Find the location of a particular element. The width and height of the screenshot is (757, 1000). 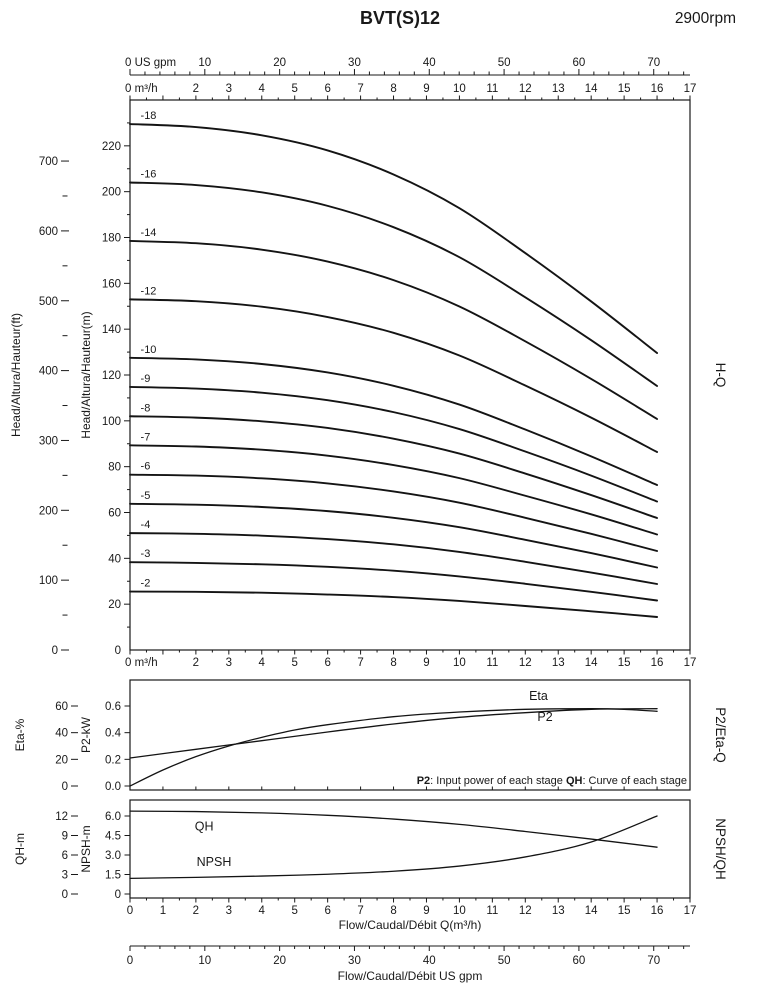

m3h-mid-tick-label: 10 is located at coordinates (459, 663).